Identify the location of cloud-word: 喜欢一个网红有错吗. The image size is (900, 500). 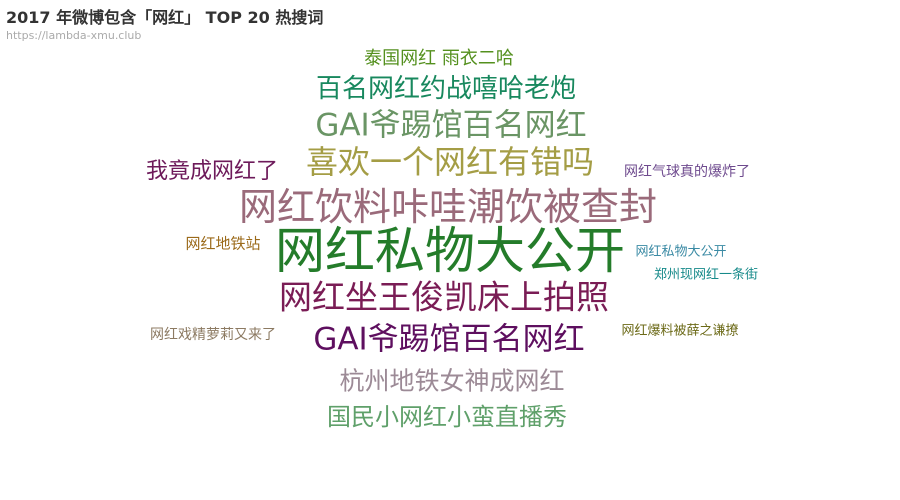
(450, 162).